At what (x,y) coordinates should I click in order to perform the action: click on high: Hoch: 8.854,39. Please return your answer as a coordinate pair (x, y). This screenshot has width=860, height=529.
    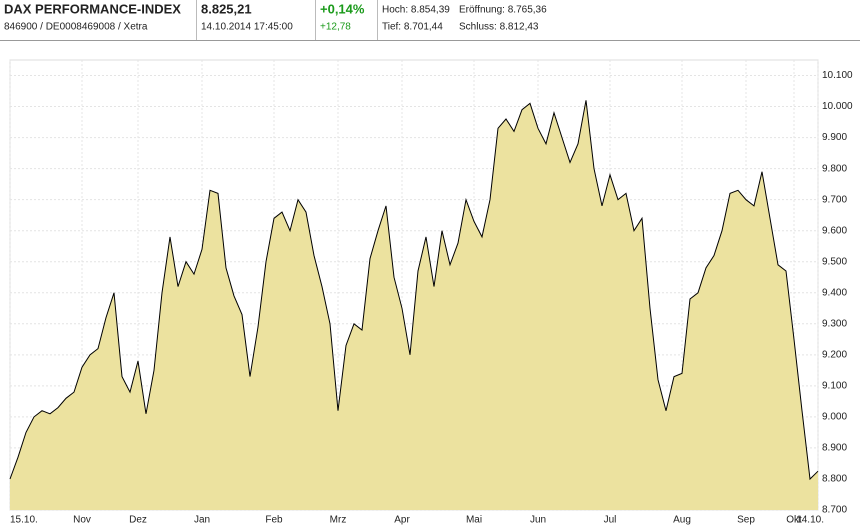
    Looking at the image, I should click on (416, 10).